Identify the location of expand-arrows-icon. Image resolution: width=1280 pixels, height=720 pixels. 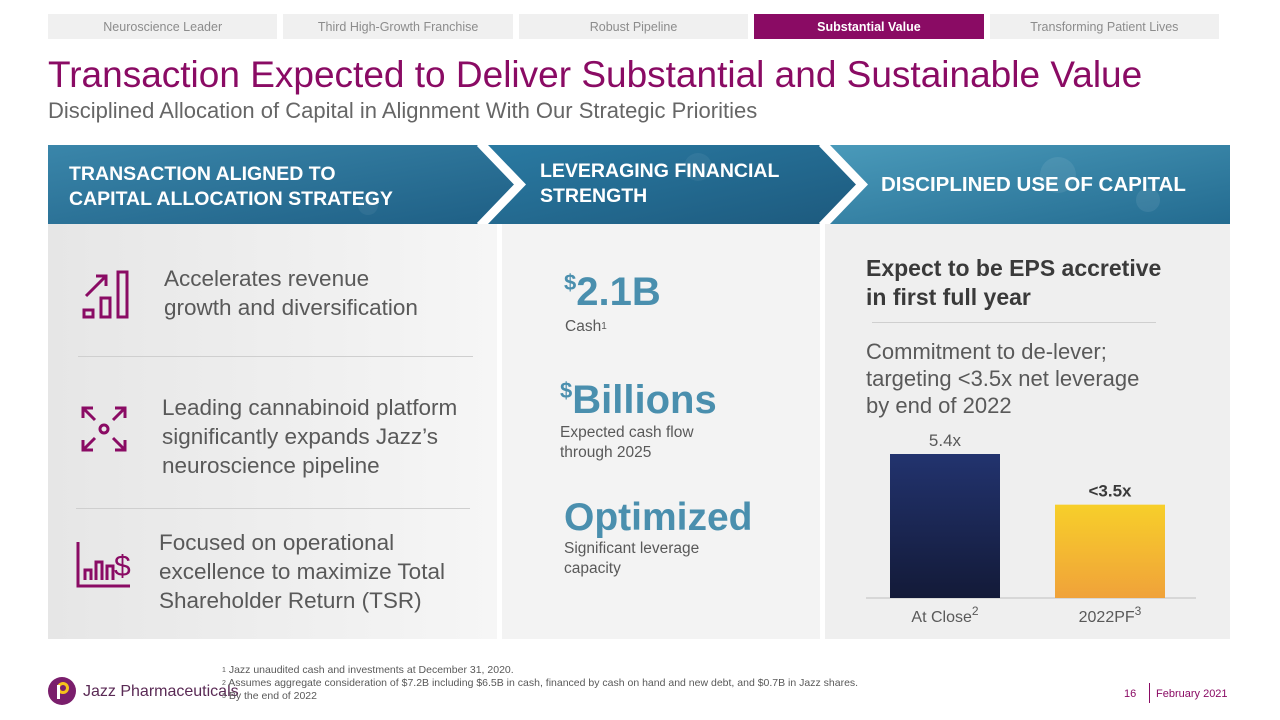
(104, 429).